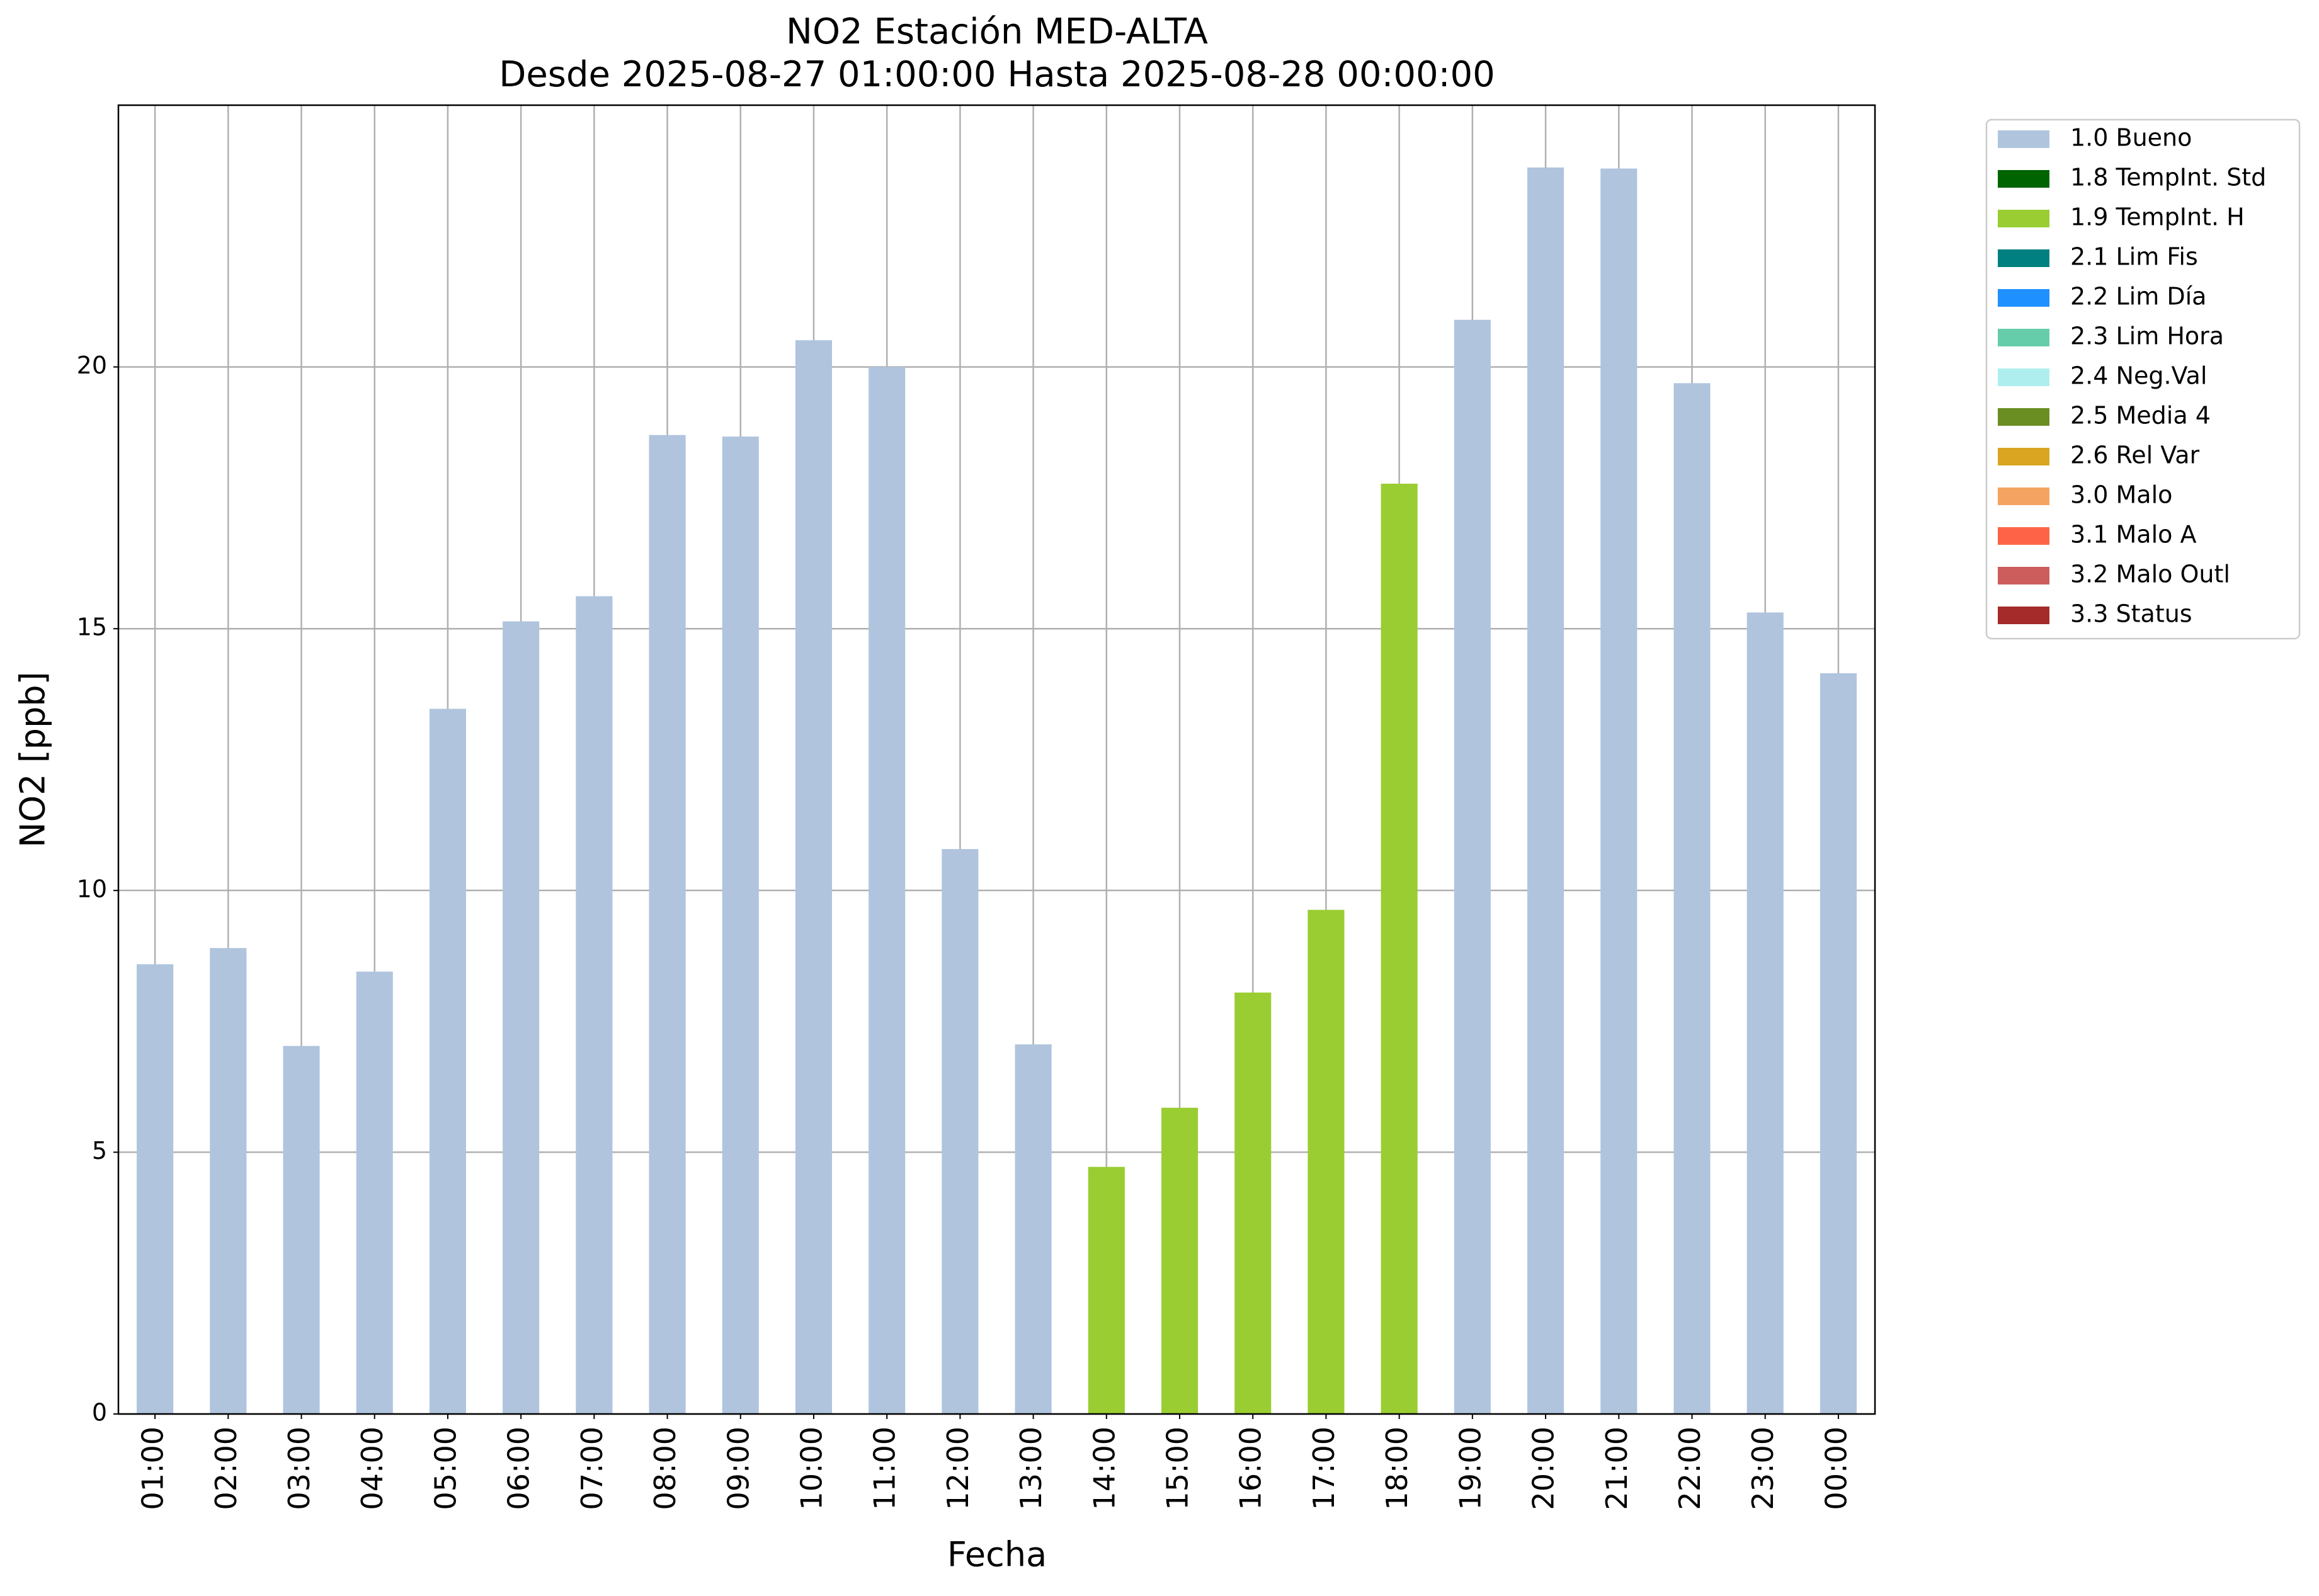  What do you see at coordinates (92, 365) in the screenshot?
I see `y-tick-label: 20` at bounding box center [92, 365].